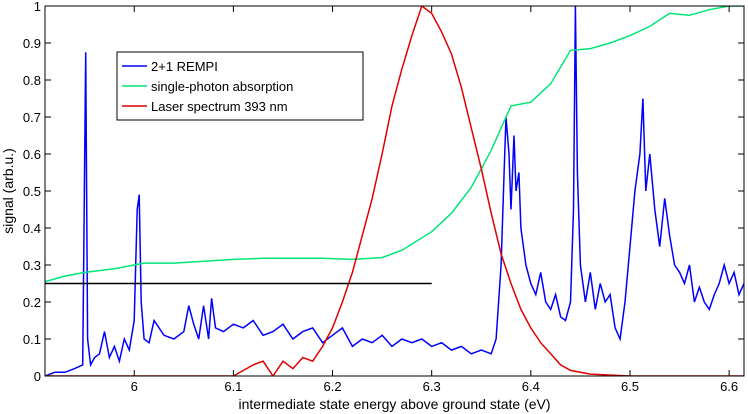 Image resolution: width=748 pixels, height=414 pixels. I want to click on y-tick-label: 0.4, so click(32, 228).